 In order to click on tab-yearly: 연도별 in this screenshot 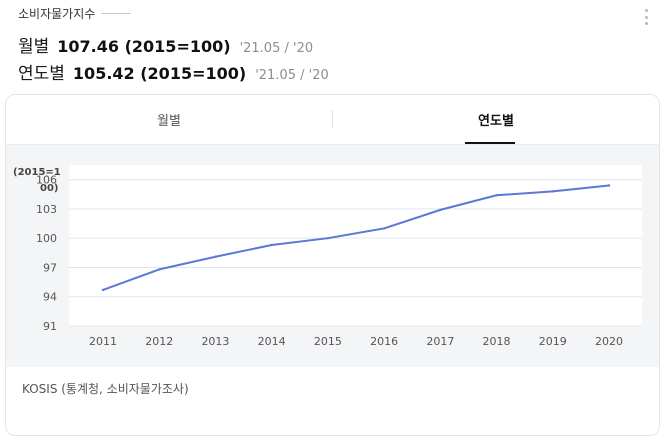, I will do `click(496, 121)`.